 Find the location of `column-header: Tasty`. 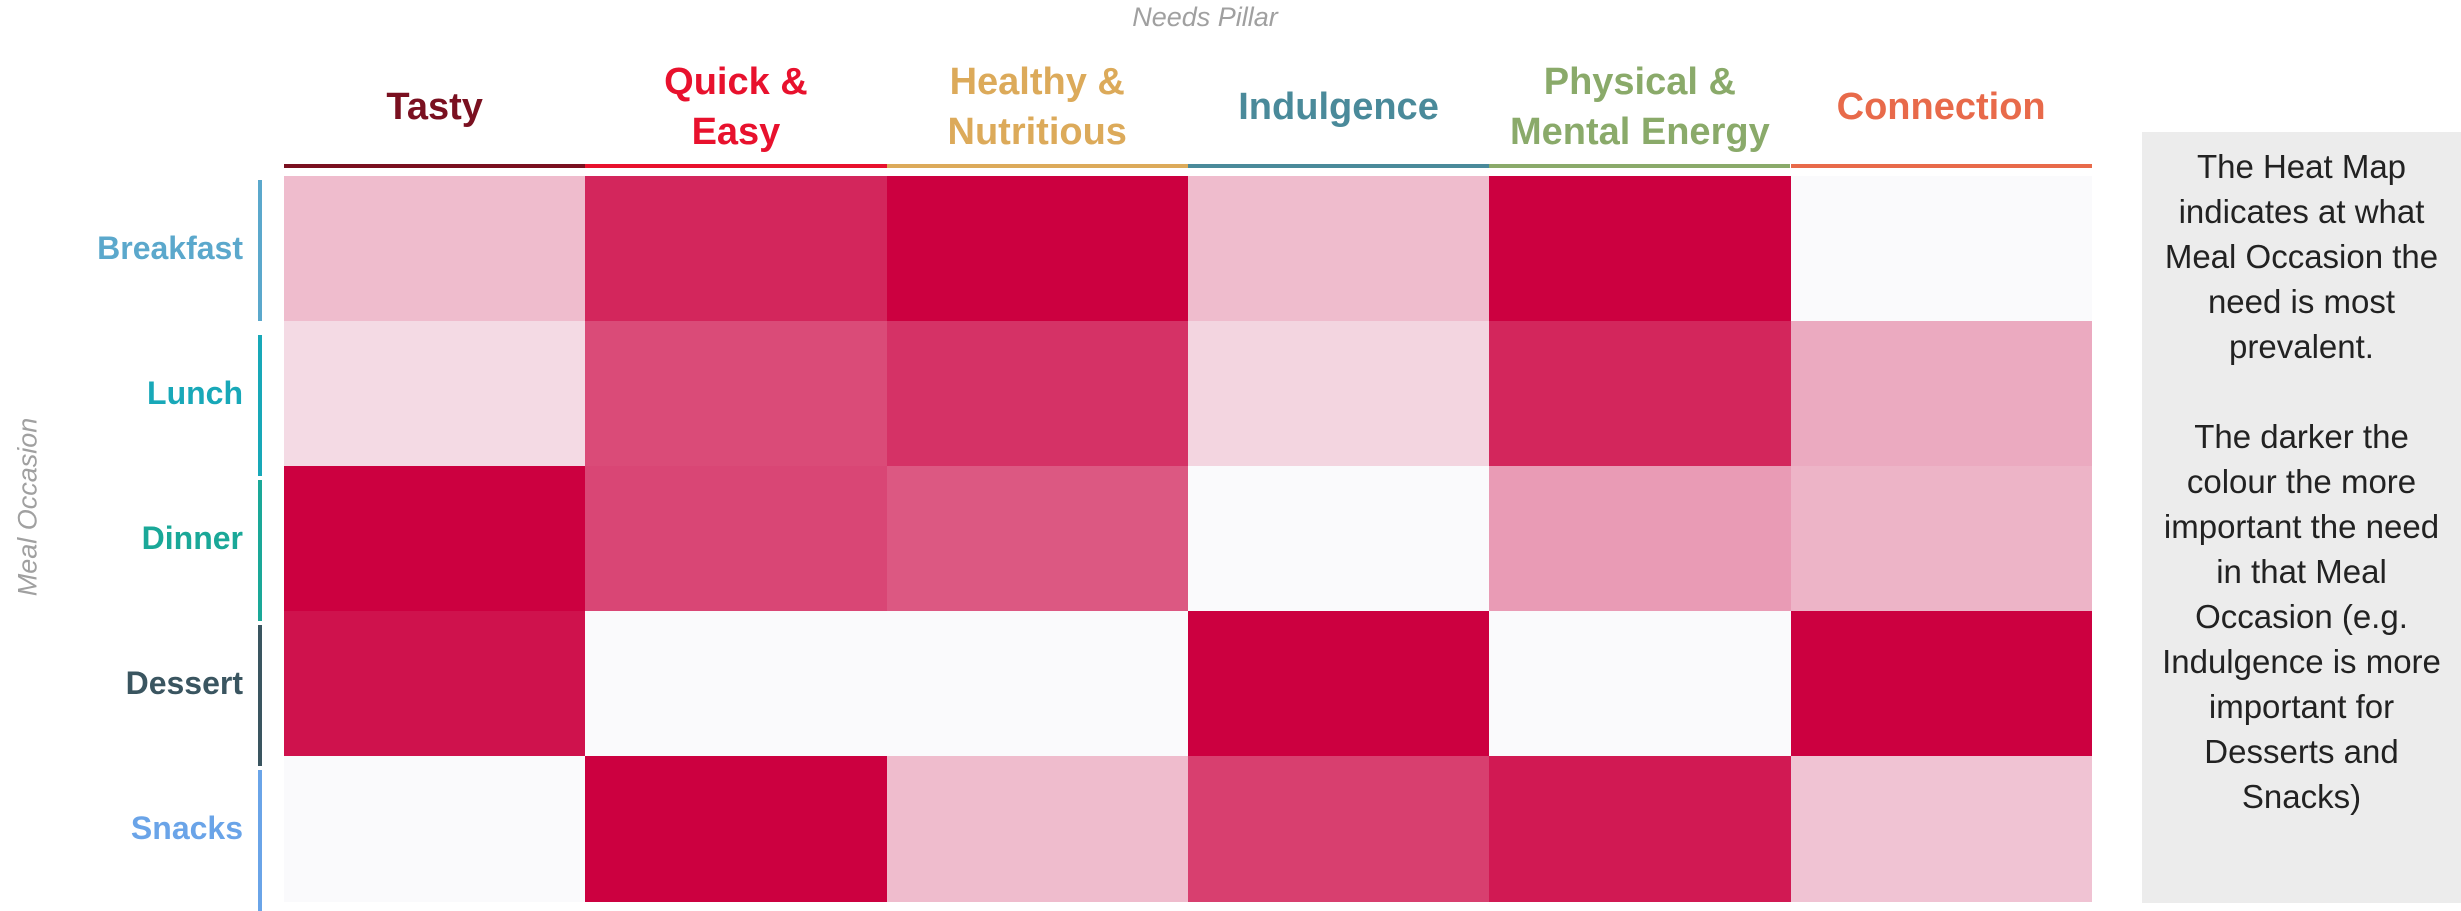

column-header: Tasty is located at coordinates (434, 107).